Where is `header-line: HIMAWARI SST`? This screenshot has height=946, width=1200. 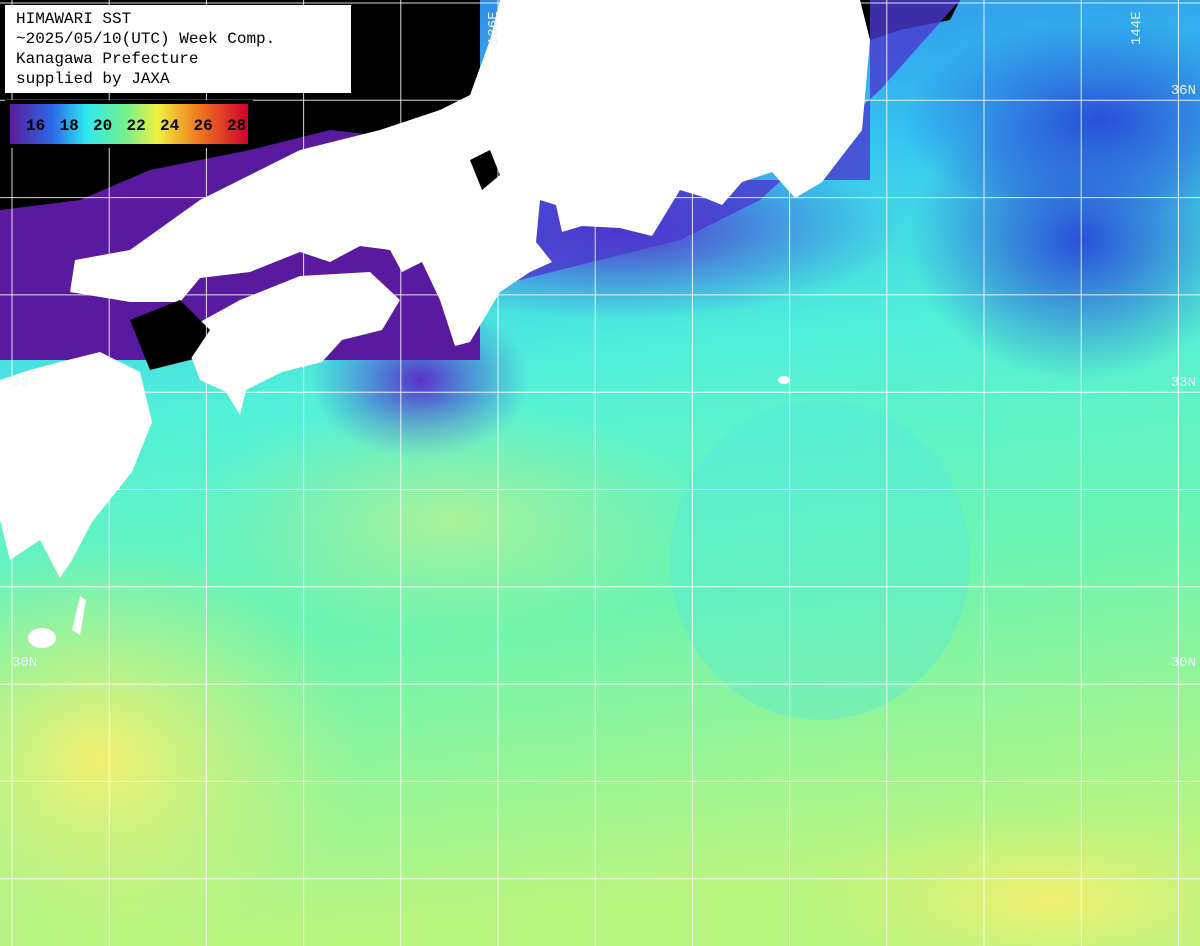 header-line: HIMAWARI SST is located at coordinates (73, 19).